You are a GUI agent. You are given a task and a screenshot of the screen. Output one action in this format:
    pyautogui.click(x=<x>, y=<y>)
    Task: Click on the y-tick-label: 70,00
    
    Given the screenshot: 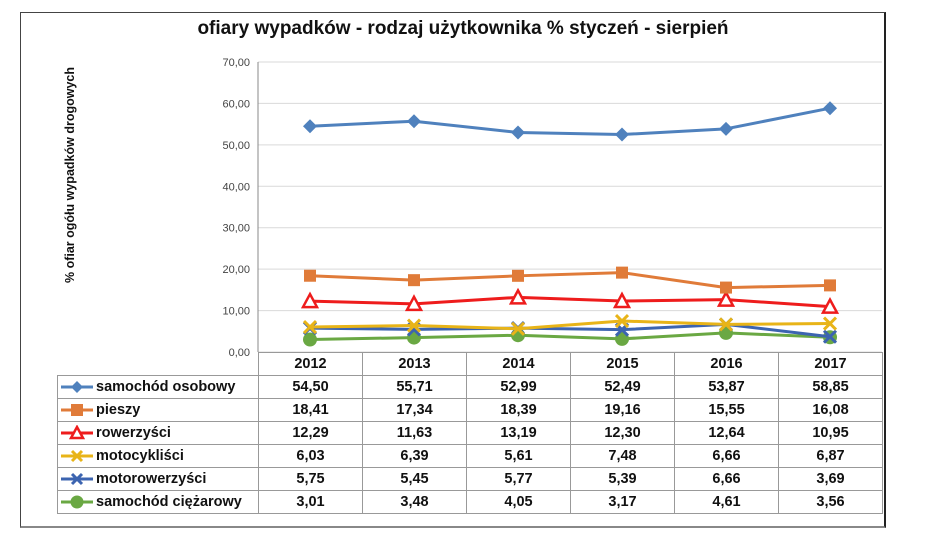 What is the action you would take?
    pyautogui.click(x=236, y=63)
    